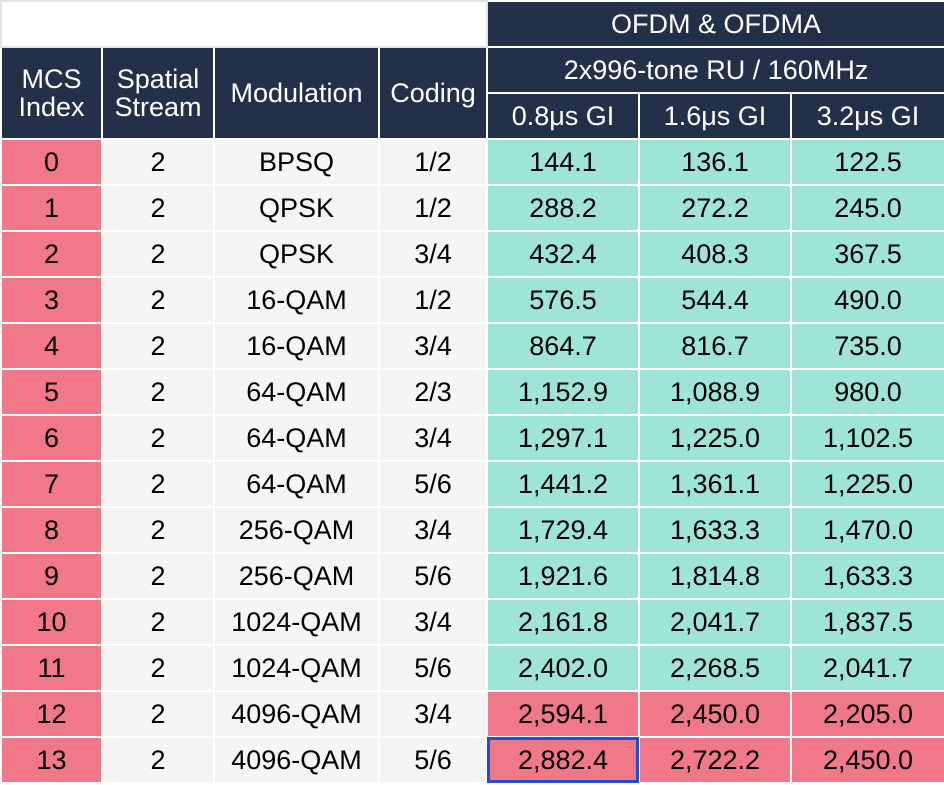 The height and width of the screenshot is (785, 944). What do you see at coordinates (866, 392) in the screenshot?
I see `data-rate-cell: 980.0` at bounding box center [866, 392].